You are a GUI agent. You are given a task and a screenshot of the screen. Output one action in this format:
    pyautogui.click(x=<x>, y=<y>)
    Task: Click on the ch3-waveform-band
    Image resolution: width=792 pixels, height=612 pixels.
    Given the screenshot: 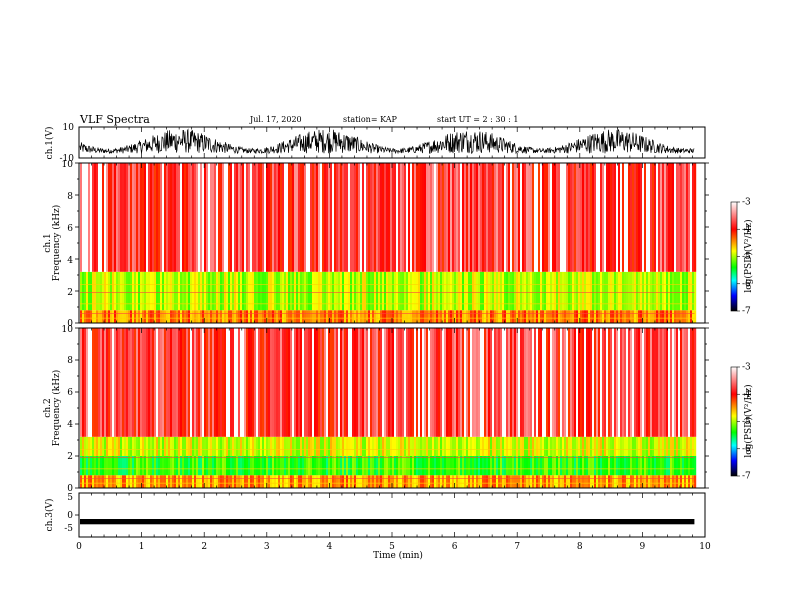 What is the action you would take?
    pyautogui.click(x=387, y=522)
    